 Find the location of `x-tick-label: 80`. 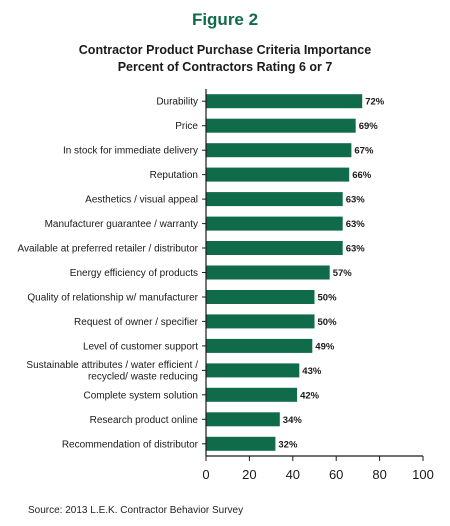

x-tick-label: 80 is located at coordinates (379, 474).